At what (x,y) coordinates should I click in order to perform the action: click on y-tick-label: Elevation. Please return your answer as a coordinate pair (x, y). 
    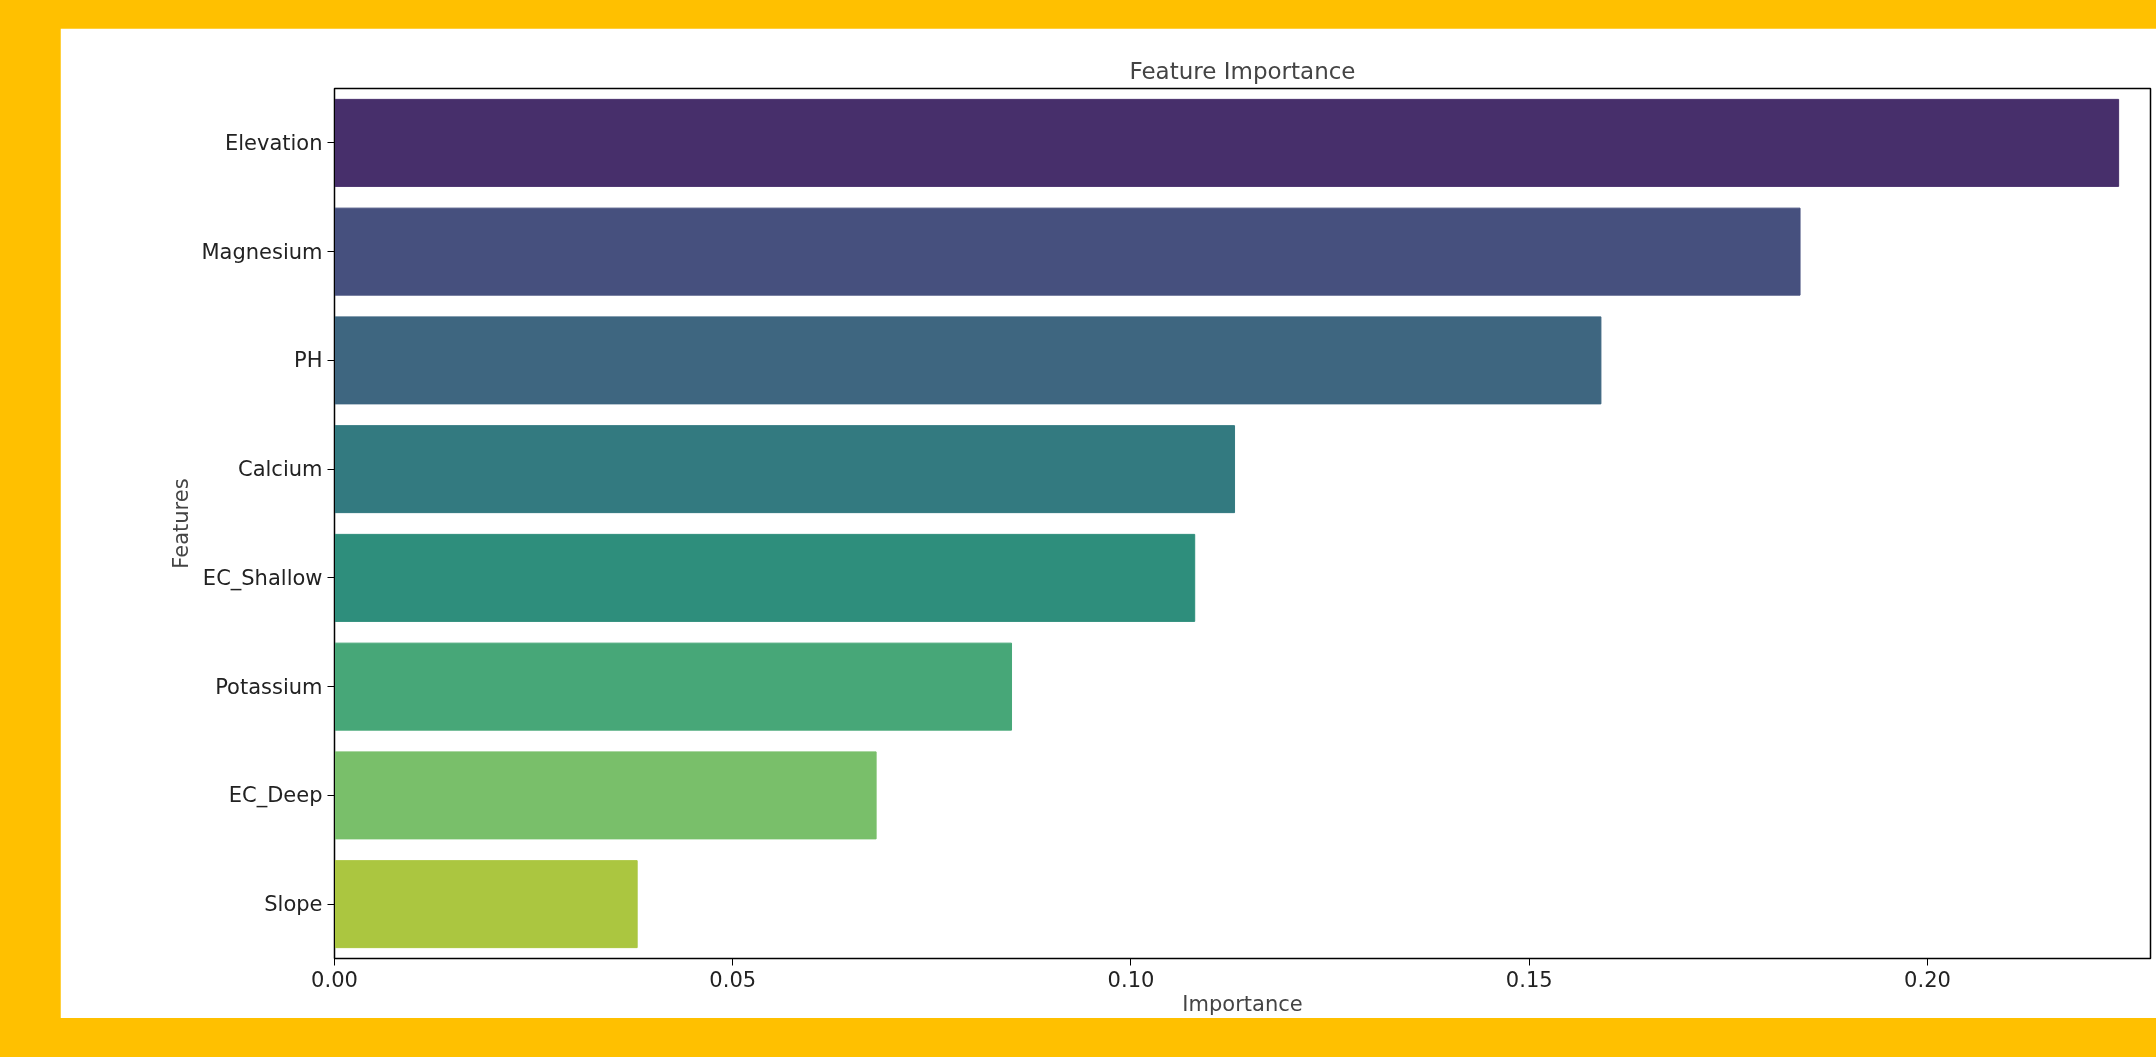
    Looking at the image, I should click on (273, 142).